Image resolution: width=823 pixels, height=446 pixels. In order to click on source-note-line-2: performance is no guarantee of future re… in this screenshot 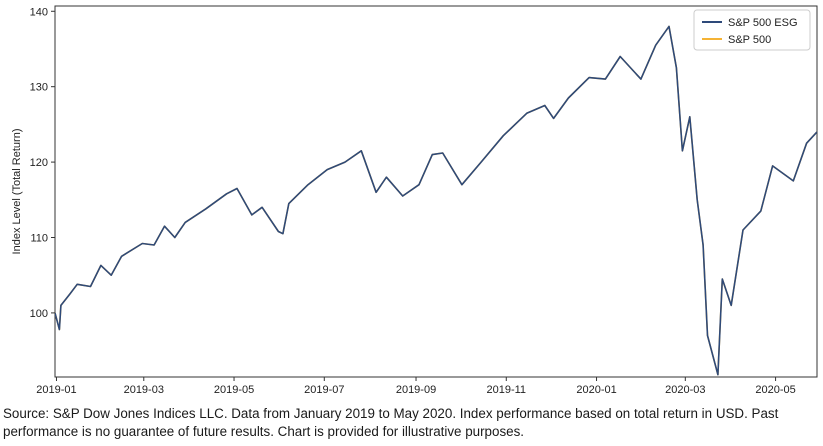, I will do `click(264, 431)`.